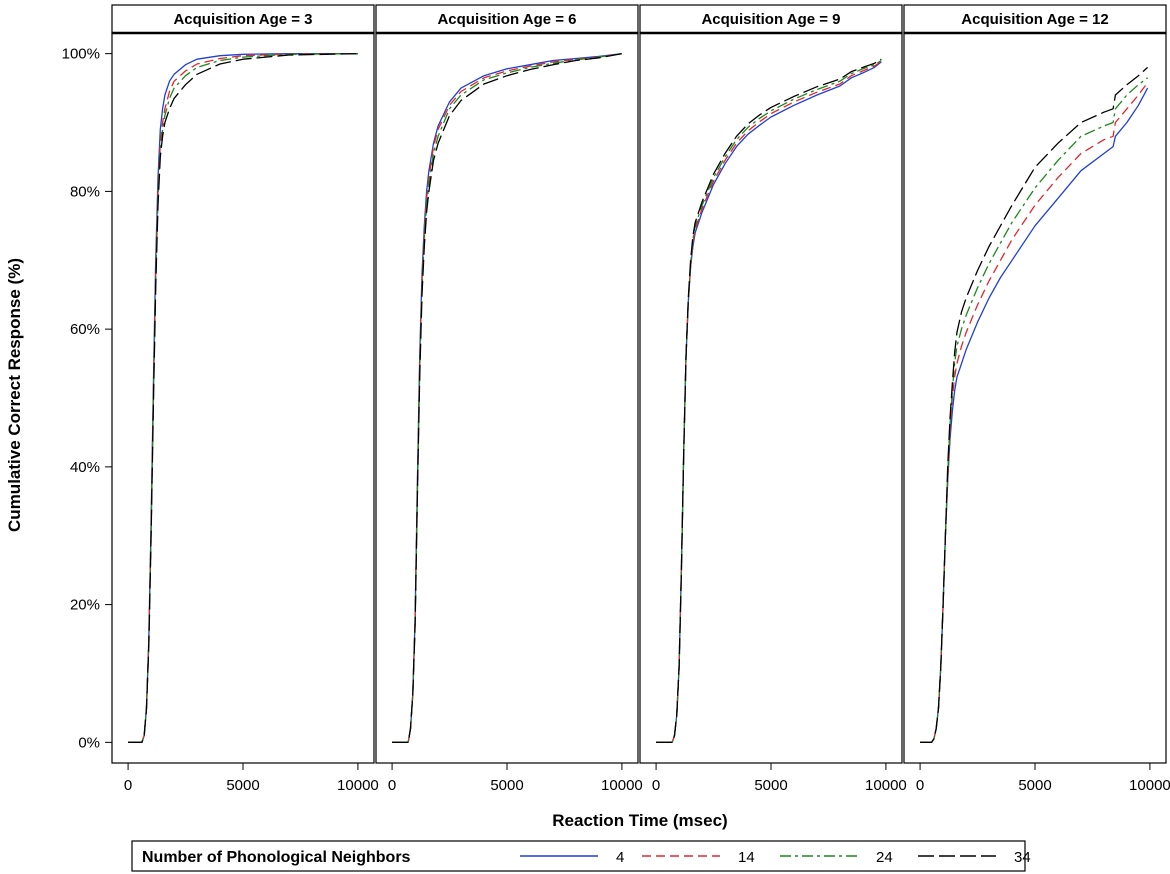  What do you see at coordinates (14, 395) in the screenshot?
I see `y-axis-title: Cumulative Correct Response (%)` at bounding box center [14, 395].